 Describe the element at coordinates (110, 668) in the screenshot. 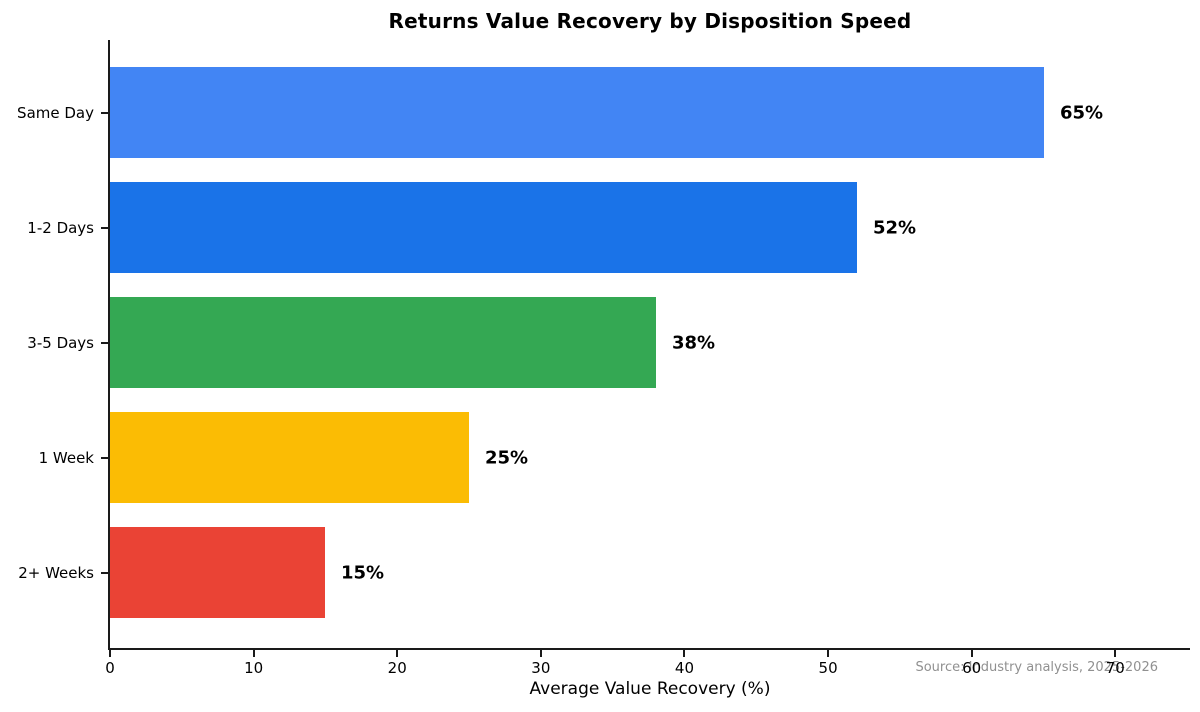

I see `x-tick-label-0: 0` at that location.